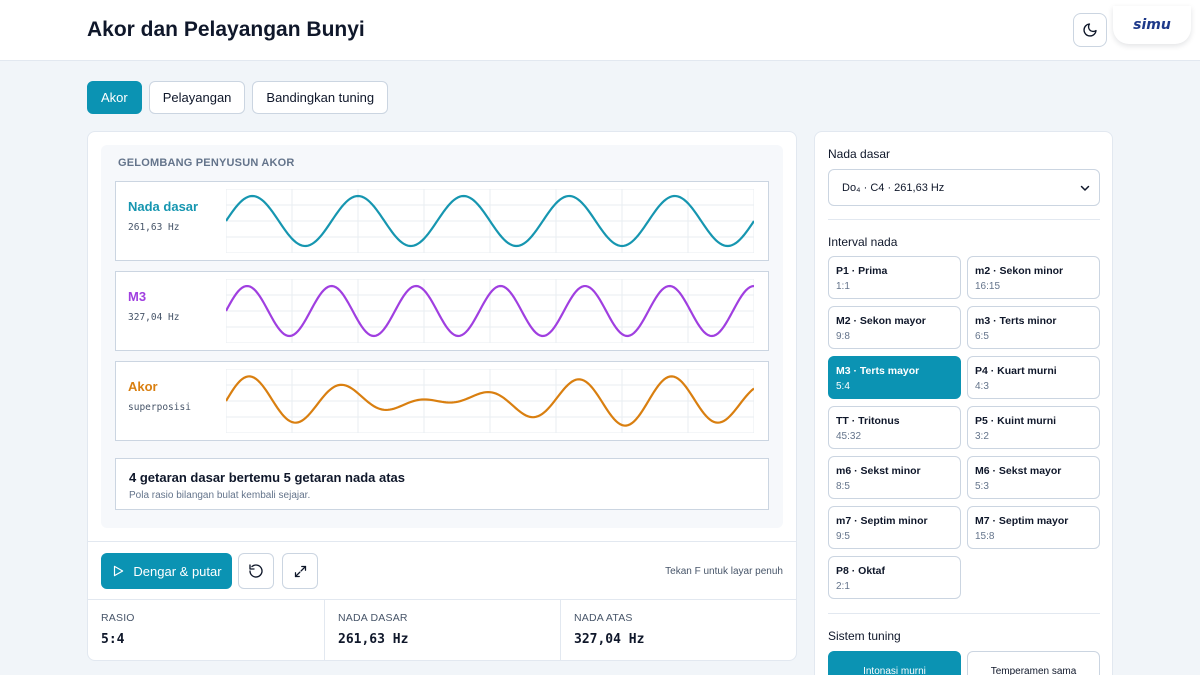 Image resolution: width=1200 pixels, height=675 pixels. What do you see at coordinates (864, 636) in the screenshot?
I see `tuning-system-label: Sistem tuning` at bounding box center [864, 636].